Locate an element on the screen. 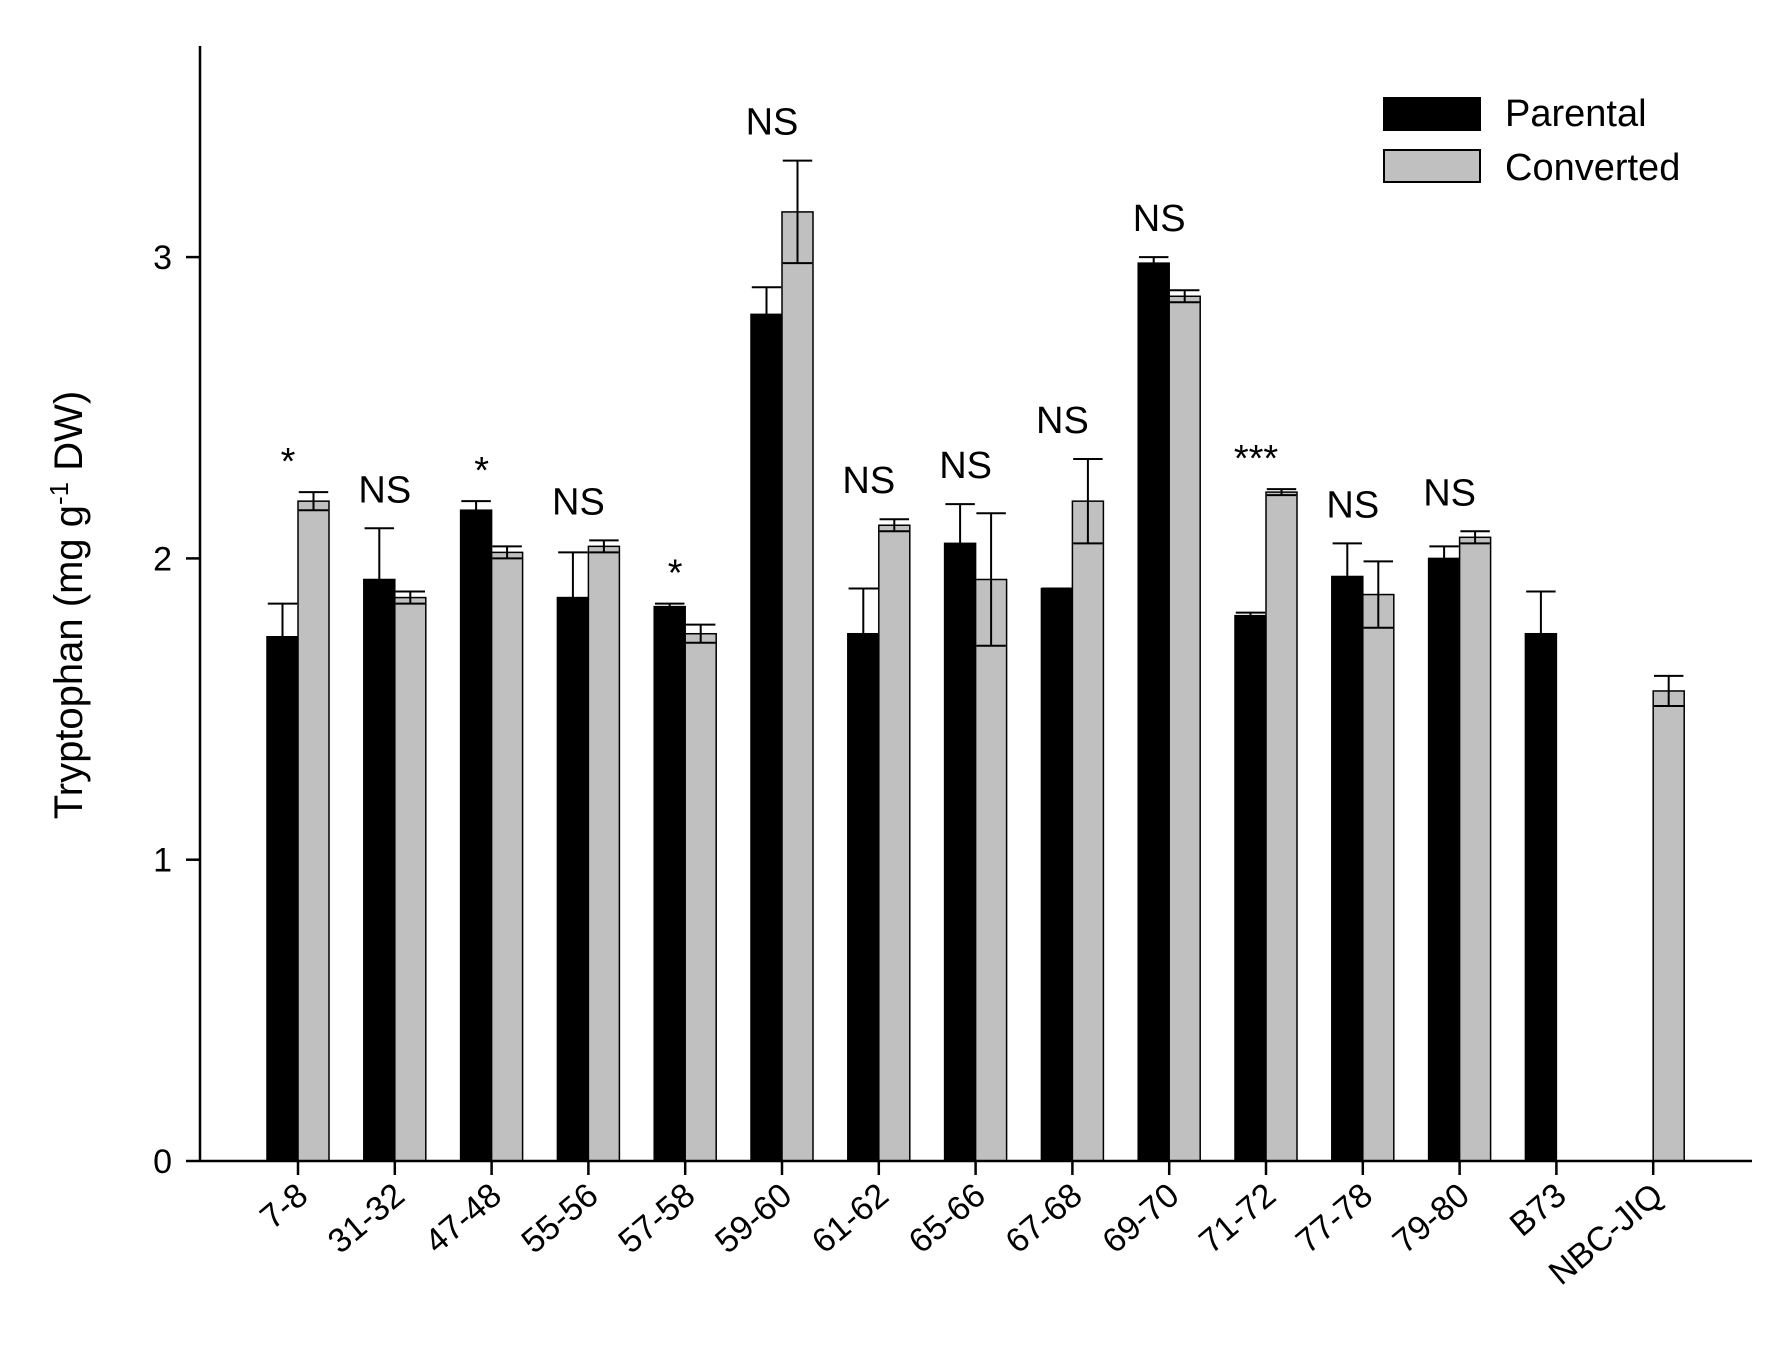 The height and width of the screenshot is (1368, 1771). significance-label: *** is located at coordinates (1256, 459).